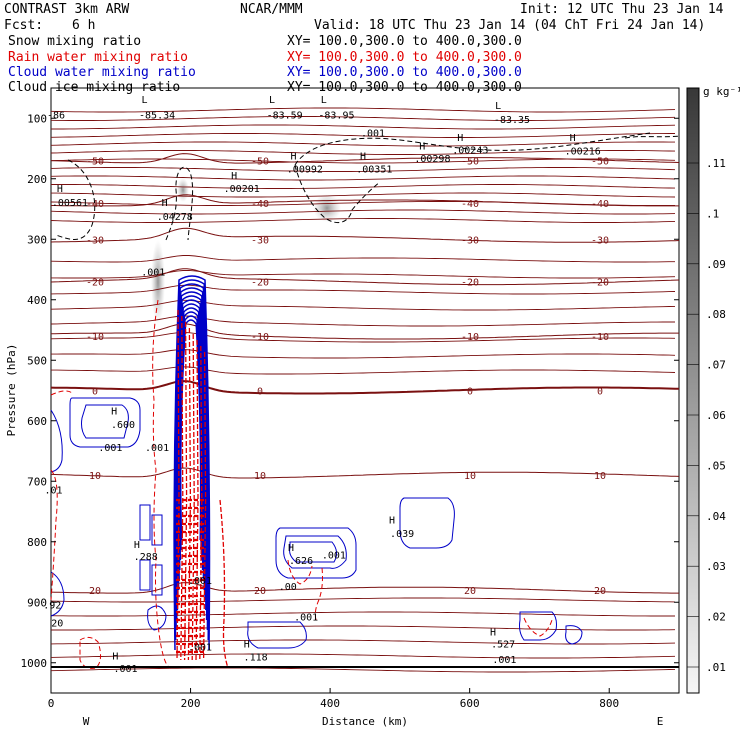 The height and width of the screenshot is (740, 740). I want to click on annotation-label: -85.34, so click(157, 115).